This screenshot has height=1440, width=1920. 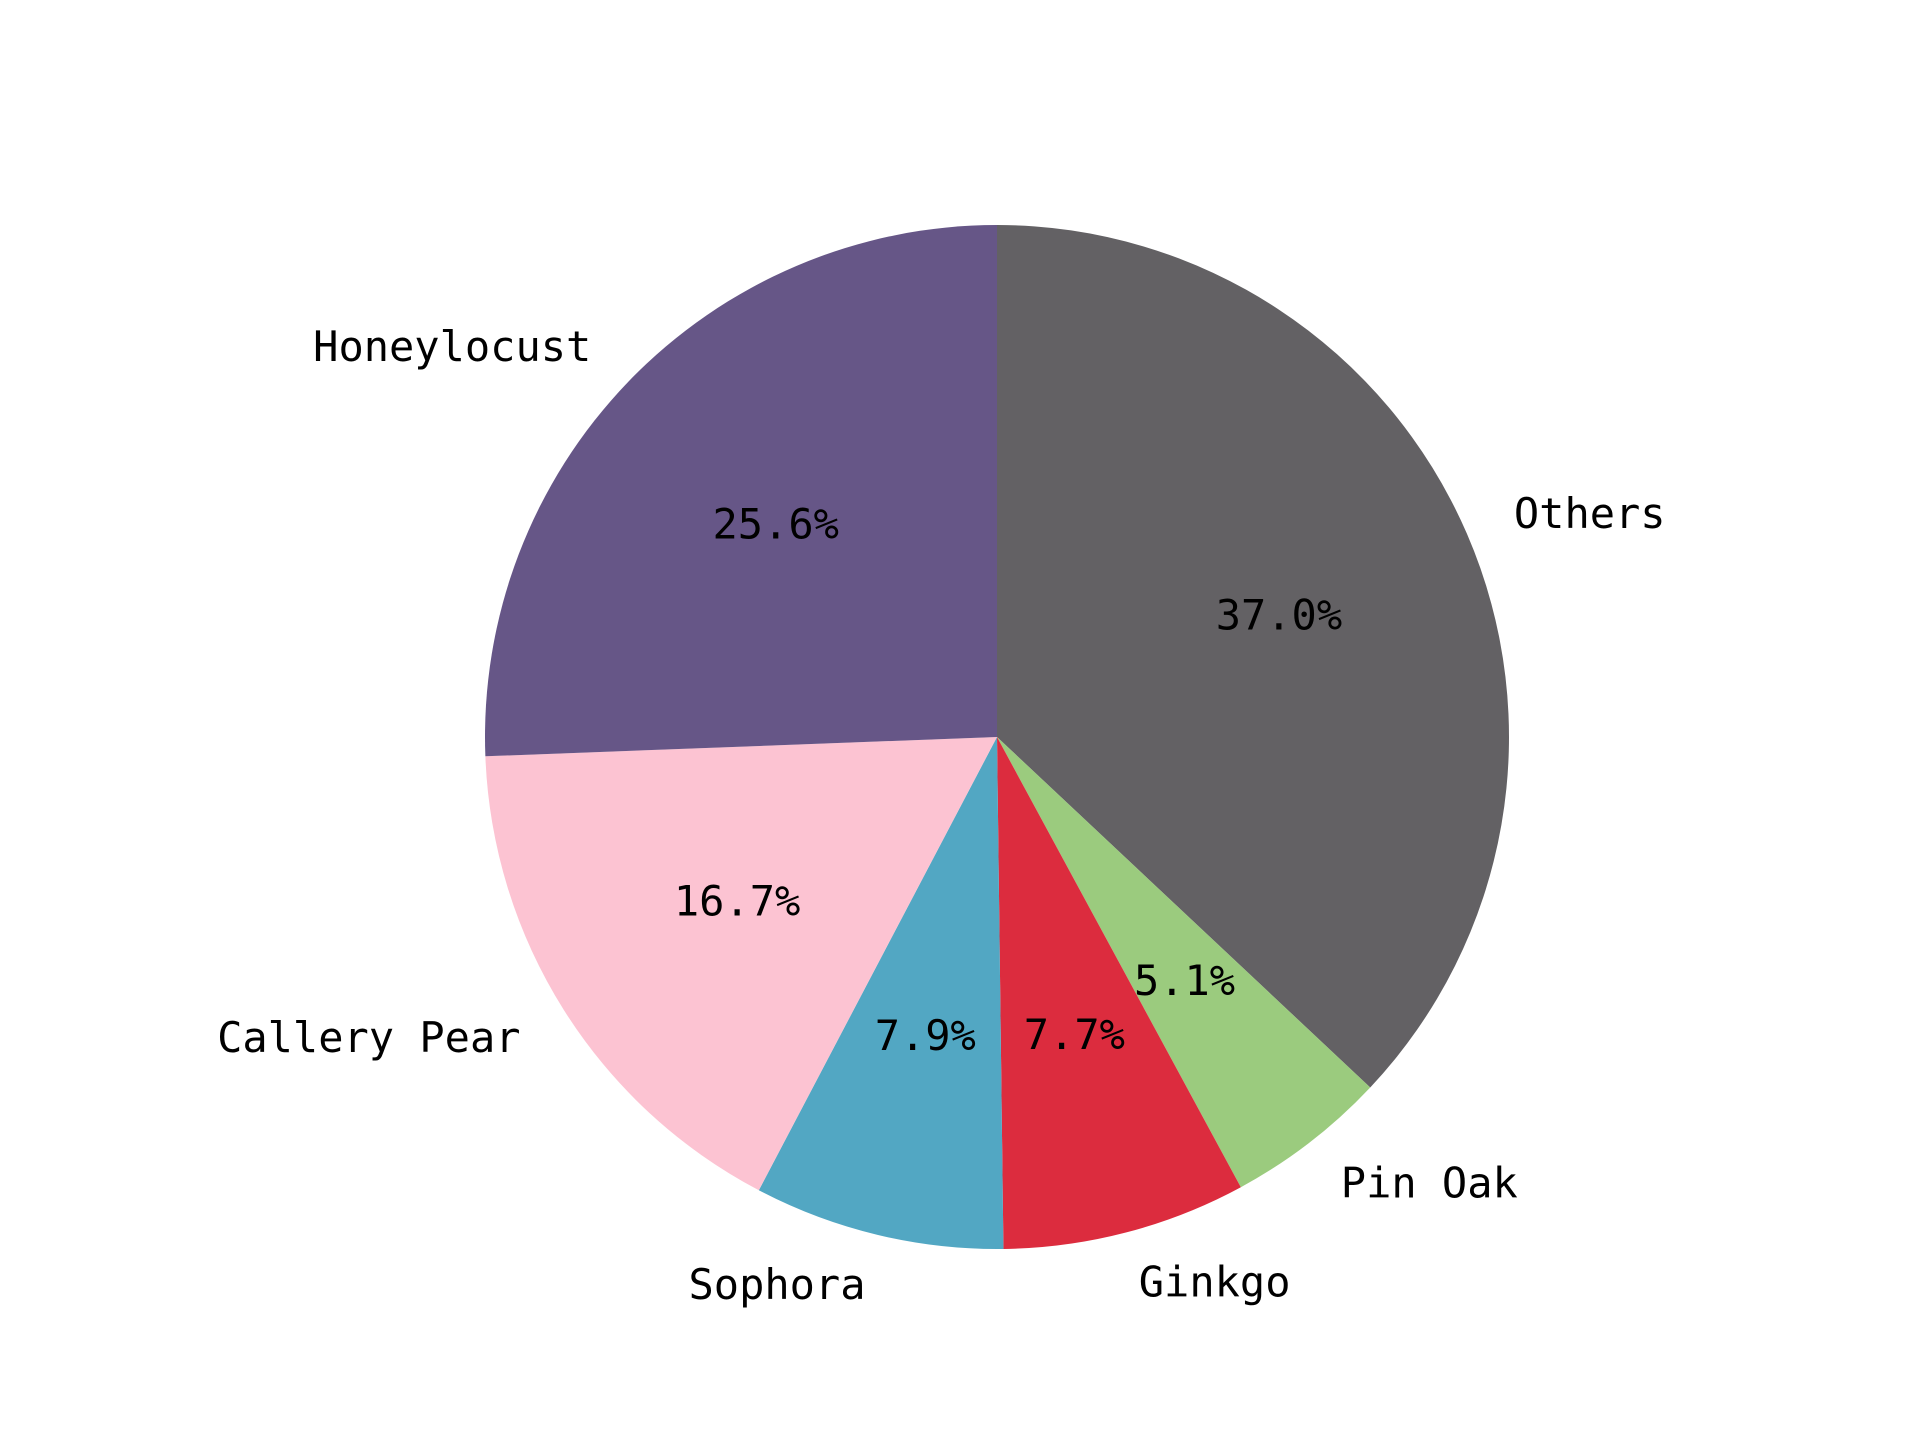 I want to click on pie-slice-pin-oak, so click(x=1184, y=962).